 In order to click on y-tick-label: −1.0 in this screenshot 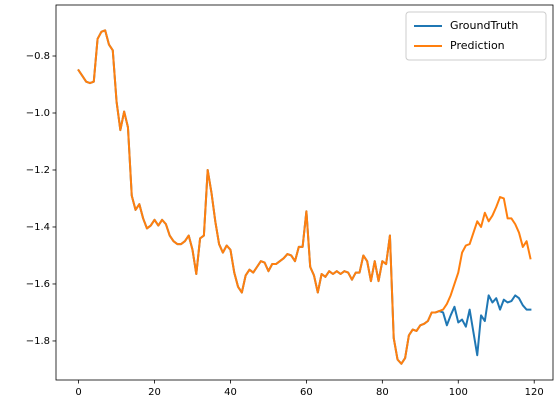, I will do `click(38, 113)`.